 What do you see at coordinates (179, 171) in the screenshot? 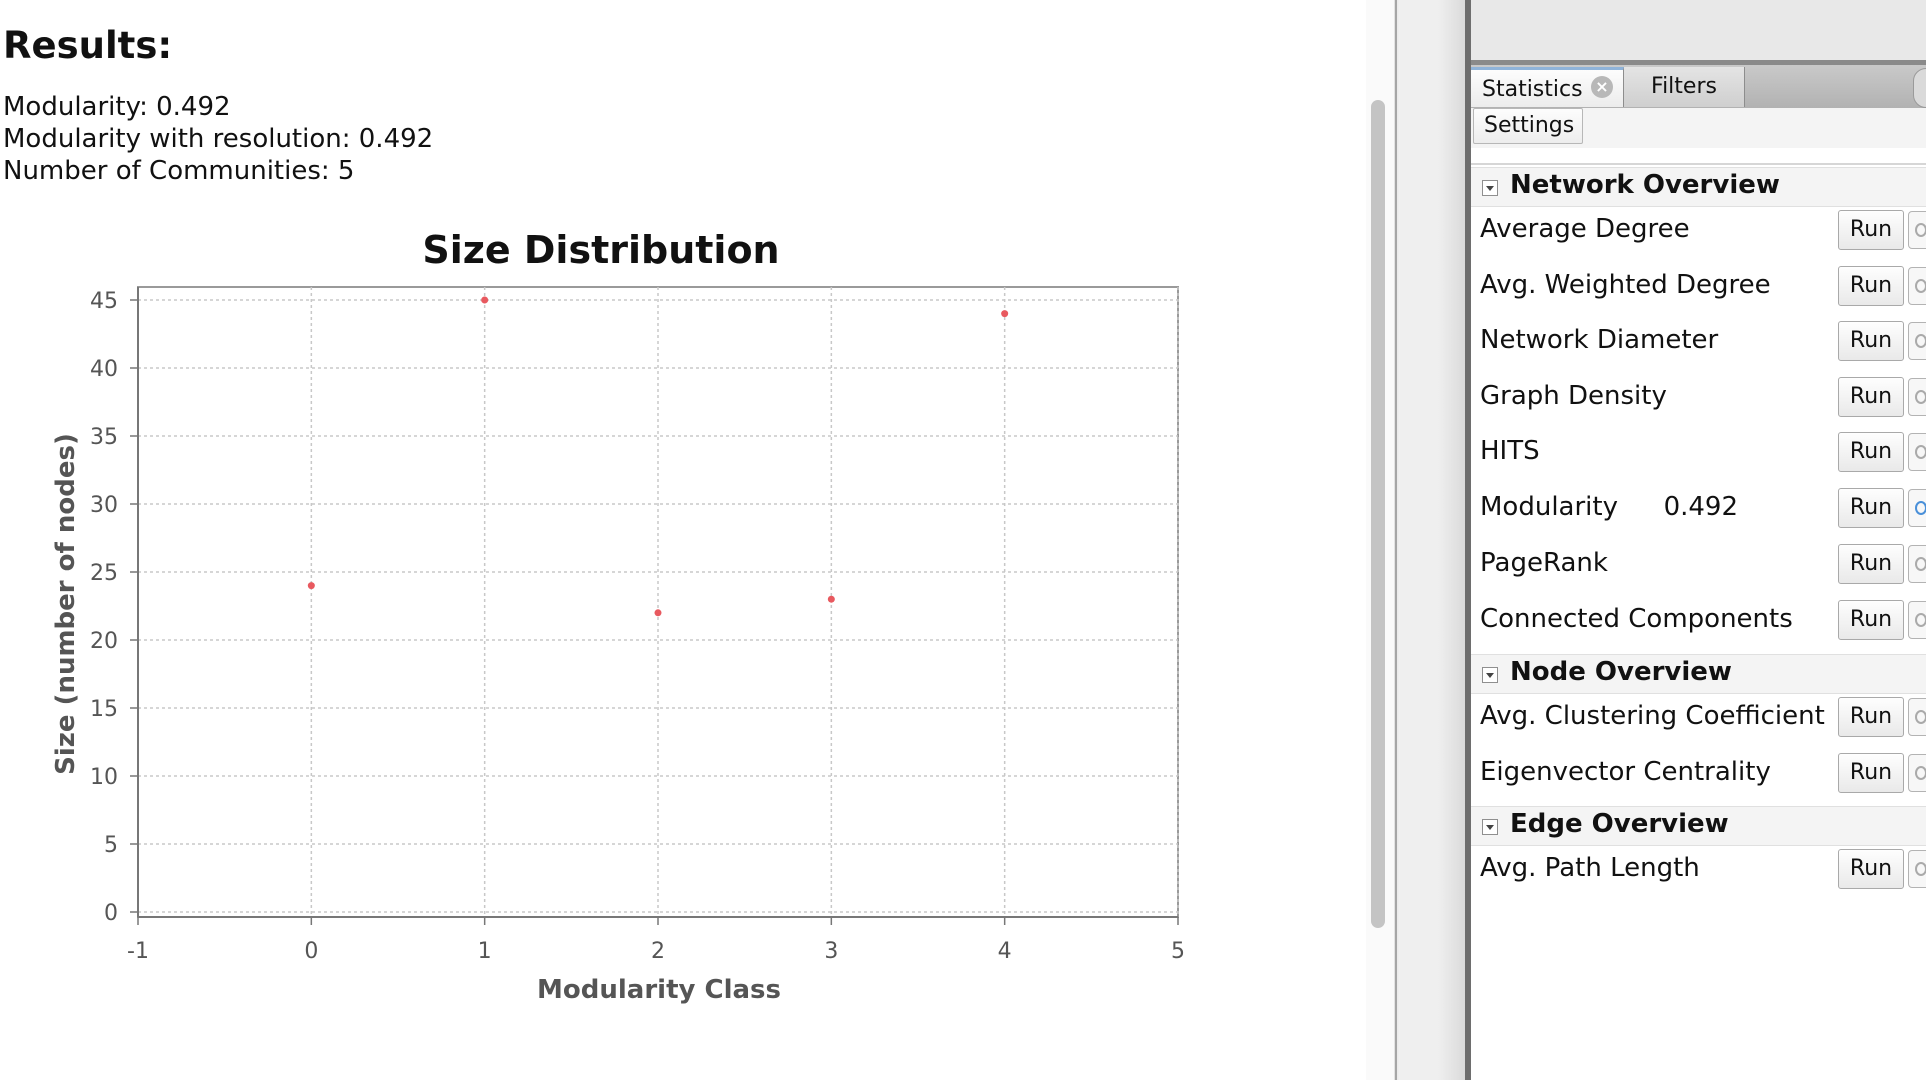
I see `communities-line: Number of Communities: 5` at bounding box center [179, 171].